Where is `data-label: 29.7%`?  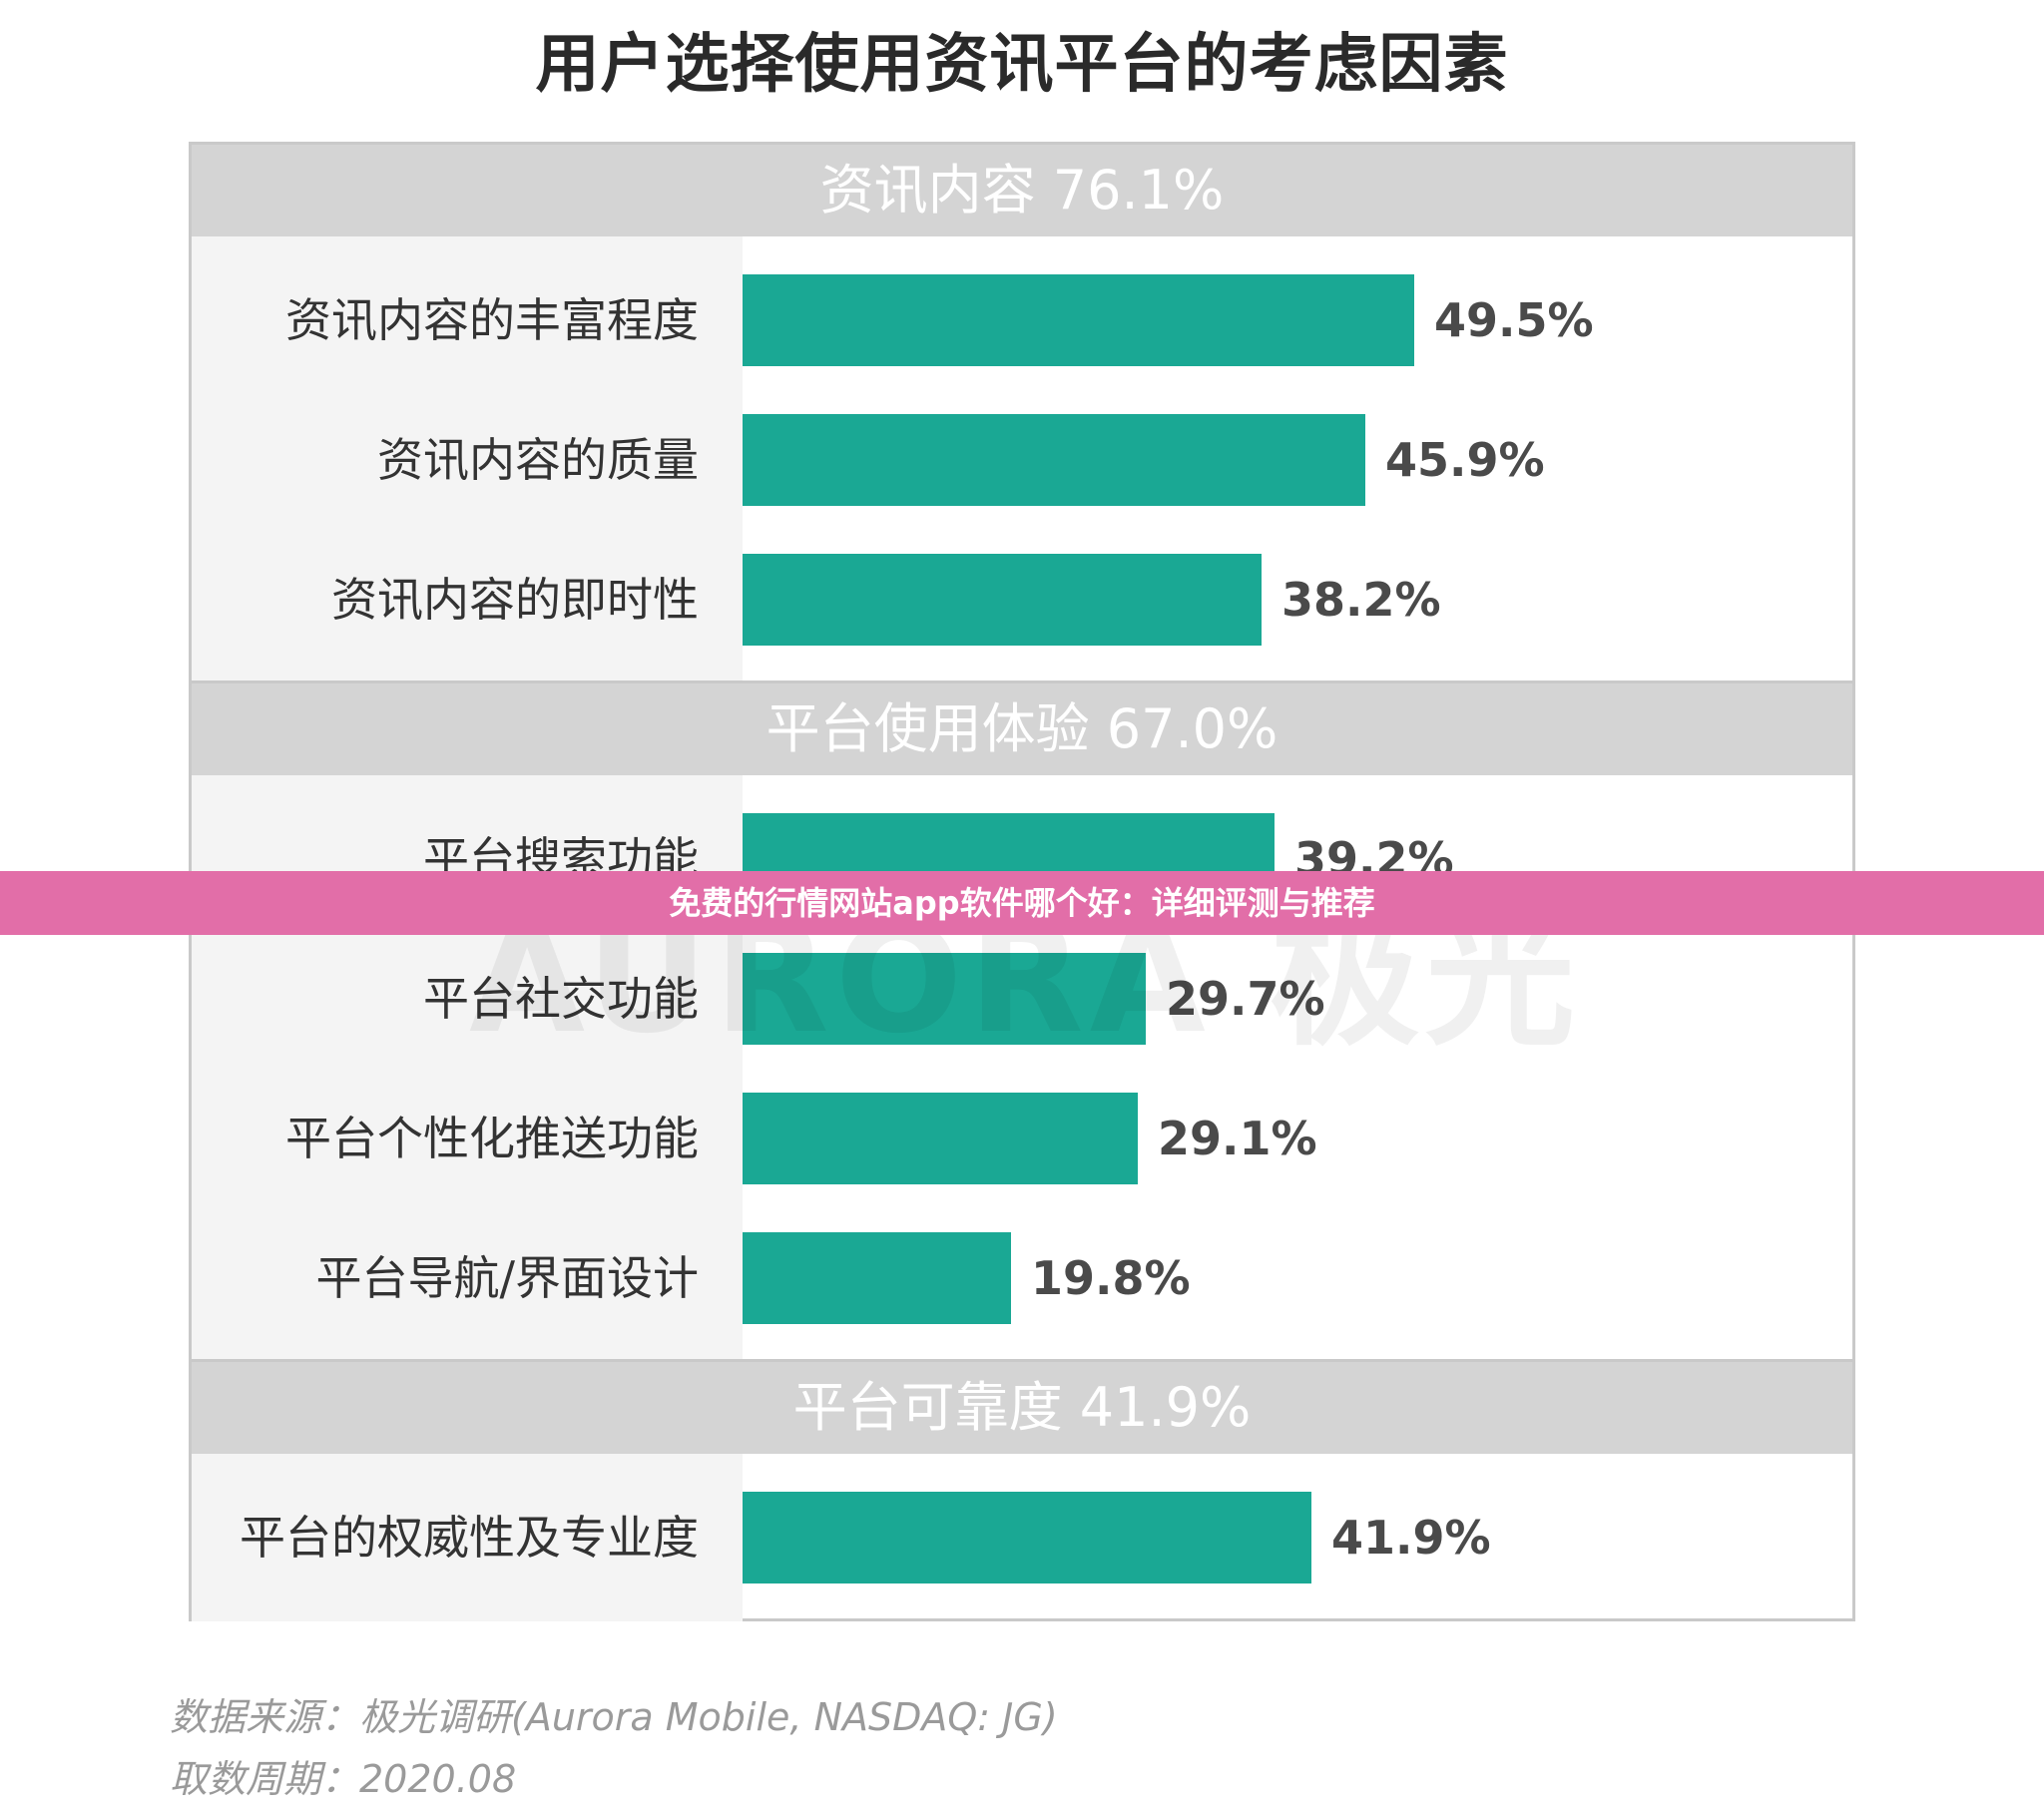 data-label: 29.7% is located at coordinates (1245, 999).